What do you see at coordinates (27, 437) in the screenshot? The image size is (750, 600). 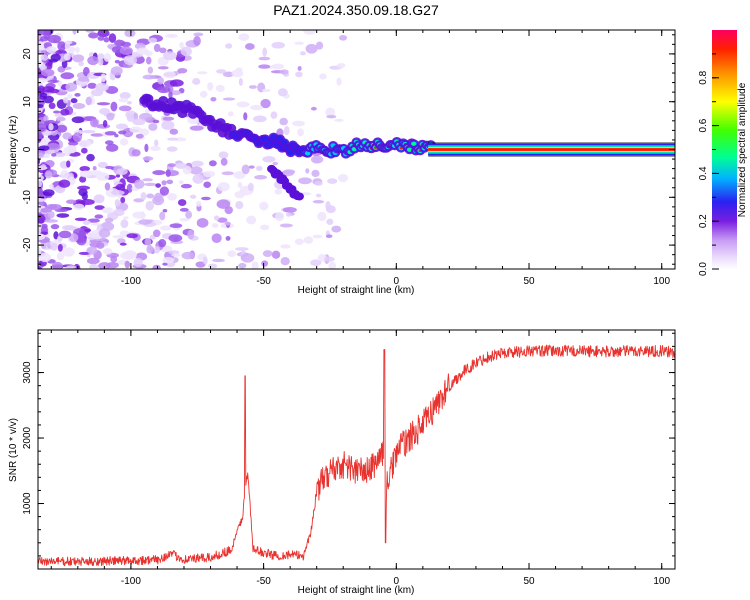 I see `snr-y-tick-label: 2000` at bounding box center [27, 437].